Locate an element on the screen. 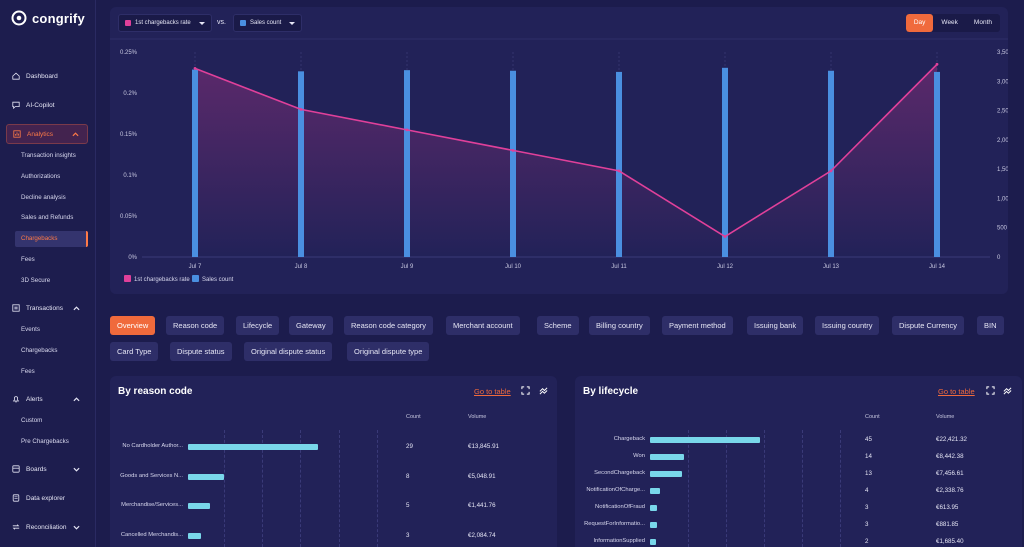 This screenshot has width=1024, height=547. row-count: 8 is located at coordinates (408, 476).